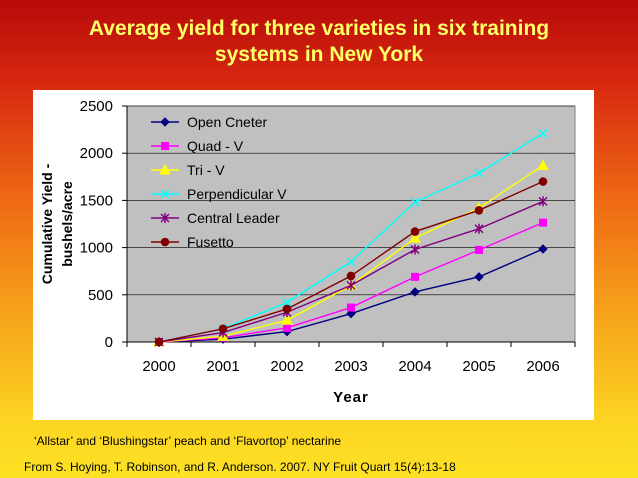 The image size is (638, 478). What do you see at coordinates (351, 276) in the screenshot?
I see `point-fusetto-2003` at bounding box center [351, 276].